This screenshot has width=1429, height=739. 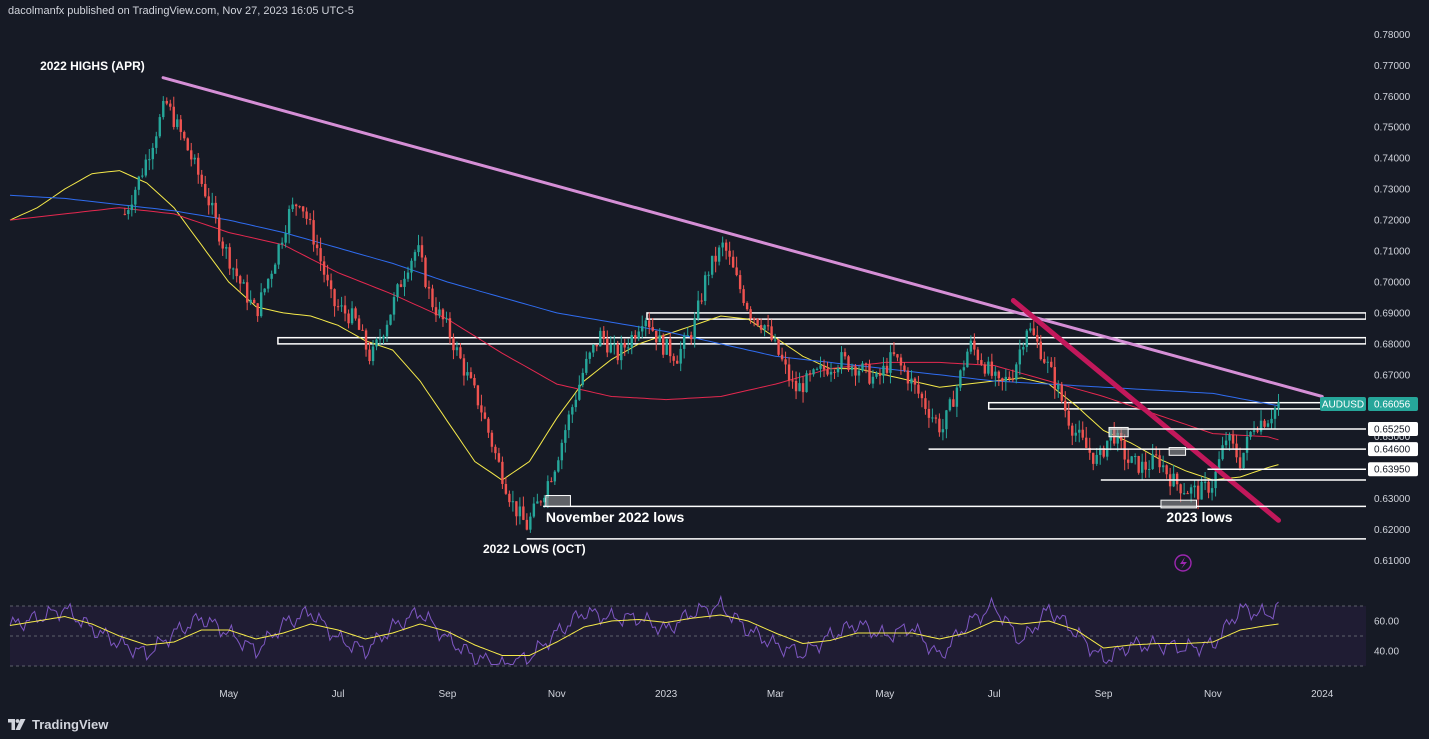 I want to click on price-tick-label: 0.78000, so click(x=1392, y=35).